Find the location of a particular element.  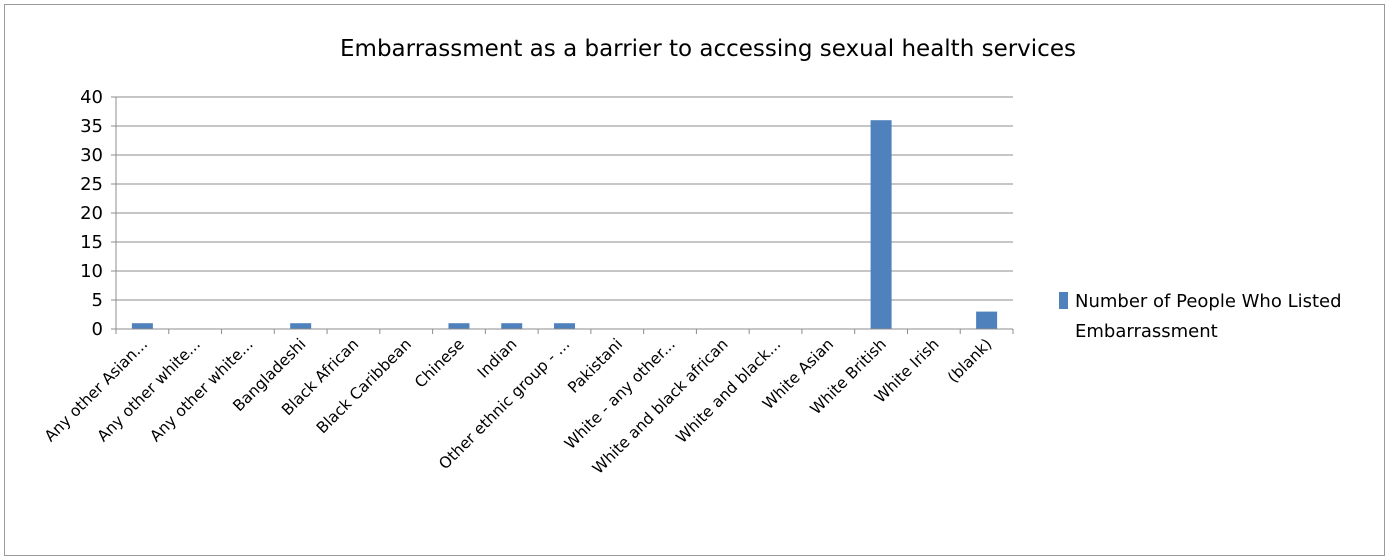

legend-label-line-1: Number of People Who Listed is located at coordinates (1208, 301).